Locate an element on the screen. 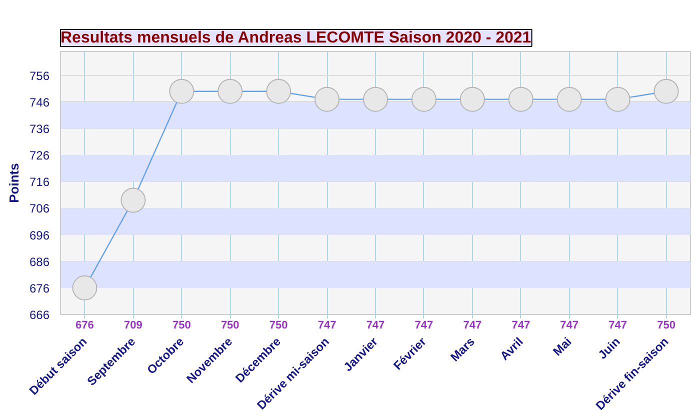 This screenshot has height=420, width=700. y-tick-label: 696 is located at coordinates (39, 235).